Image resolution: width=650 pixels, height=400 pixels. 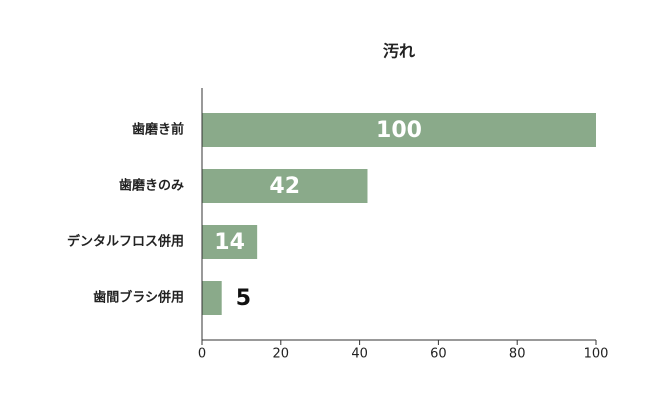 I want to click on x-tick-label: 0, so click(x=202, y=354).